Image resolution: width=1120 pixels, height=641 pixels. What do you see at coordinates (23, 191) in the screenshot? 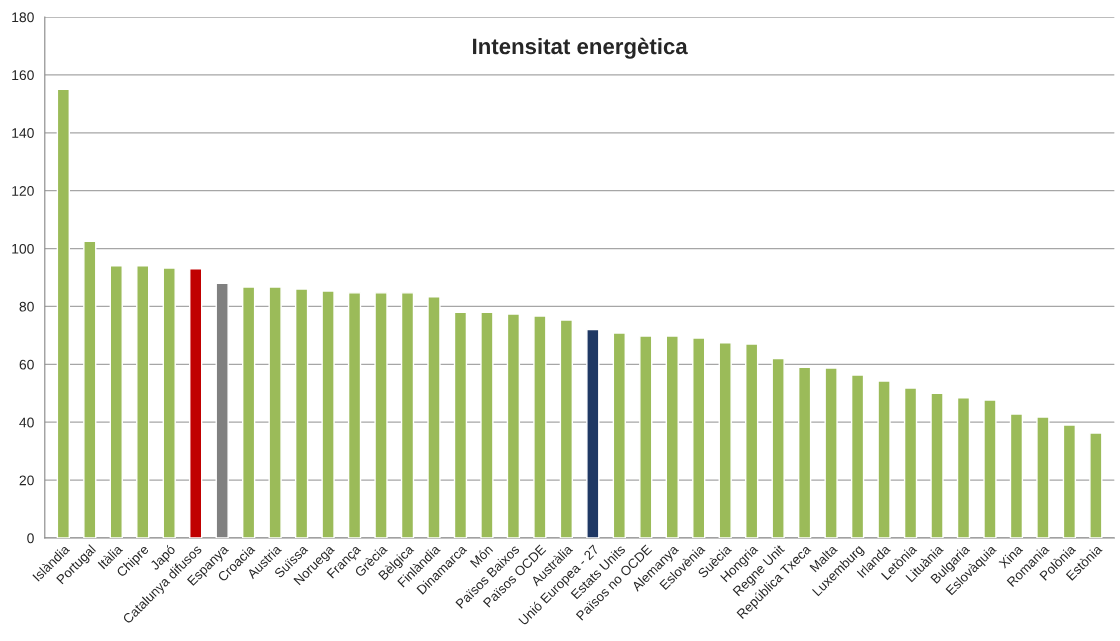
I see `y-tick-label: 120` at bounding box center [23, 191].